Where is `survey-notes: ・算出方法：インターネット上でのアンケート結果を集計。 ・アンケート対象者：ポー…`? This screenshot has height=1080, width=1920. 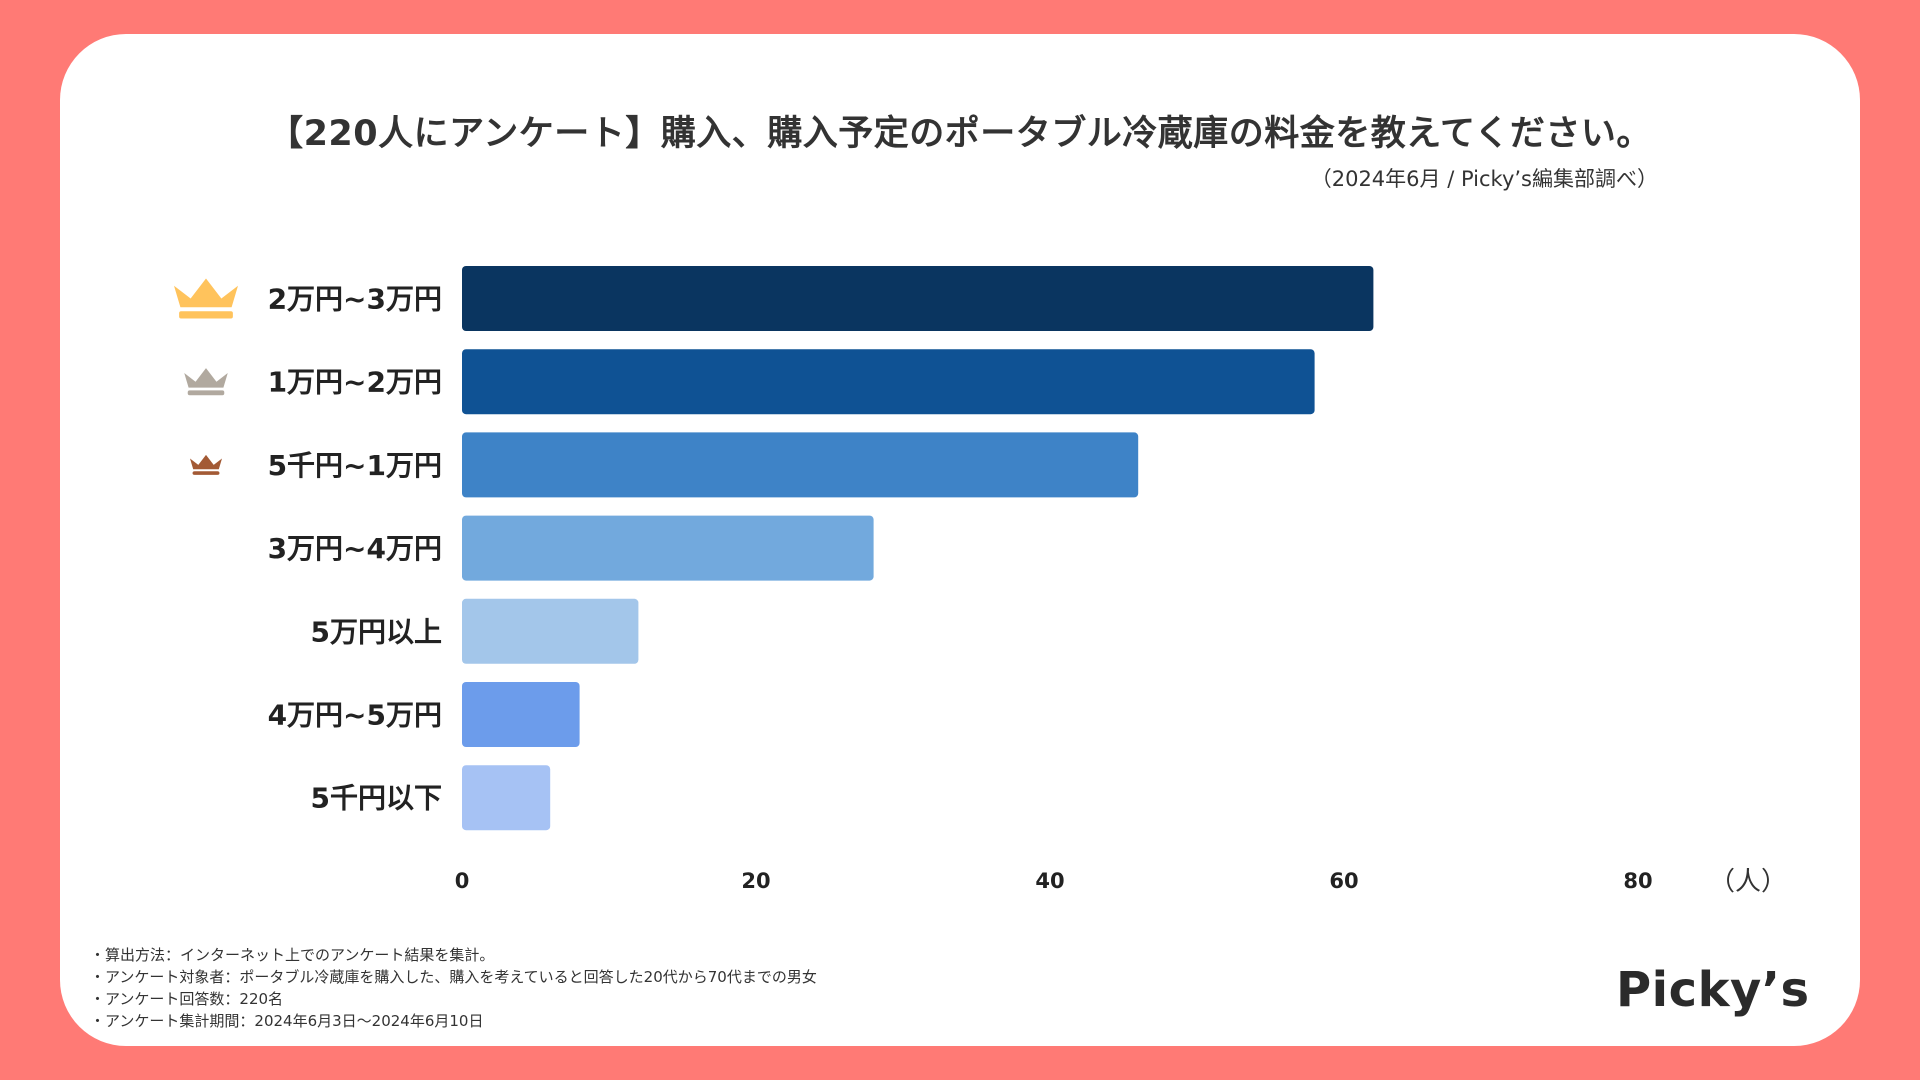
survey-notes: ・算出方法：インターネット上でのアンケート結果を集計。 ・アンケート対象者：ポー… is located at coordinates (453, 988).